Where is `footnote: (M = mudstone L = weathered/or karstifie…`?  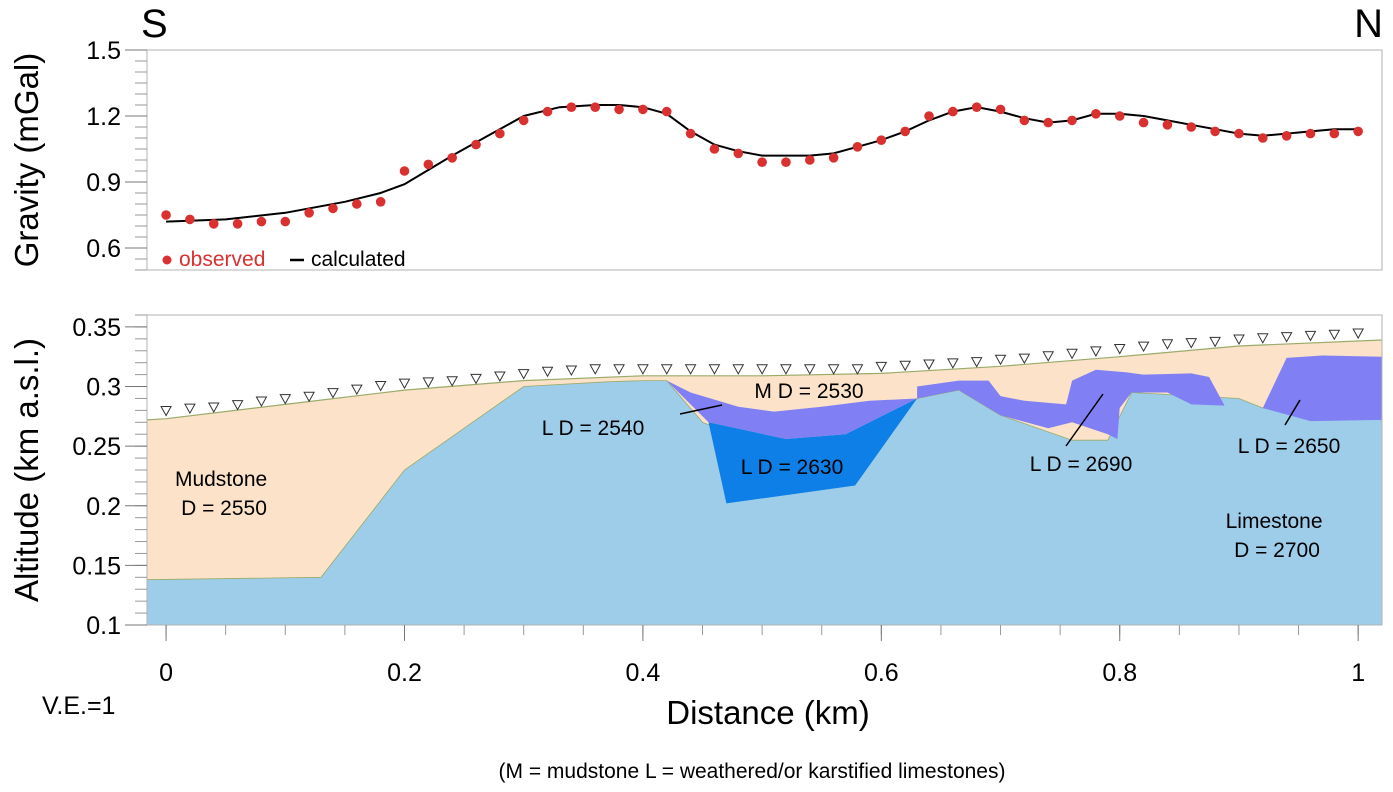
footnote: (M = mudstone L = weathered/or karstifie… is located at coordinates (752, 771).